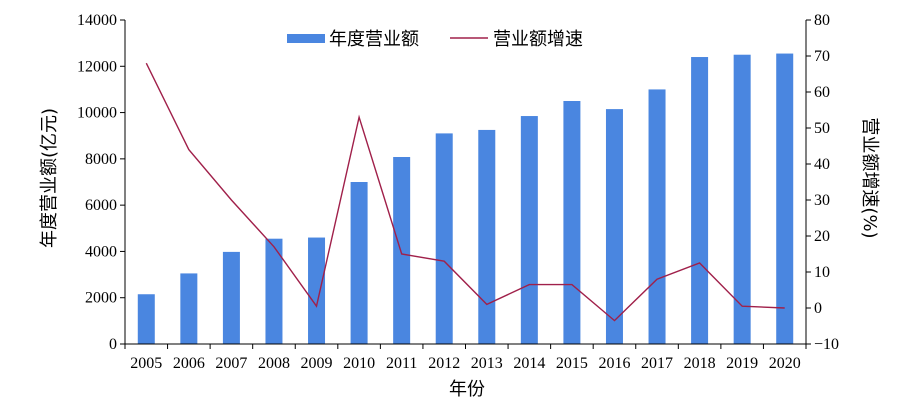 This screenshot has height=405, width=919. Describe the element at coordinates (822, 92) in the screenshot. I see `right-tick-label: 60` at that location.